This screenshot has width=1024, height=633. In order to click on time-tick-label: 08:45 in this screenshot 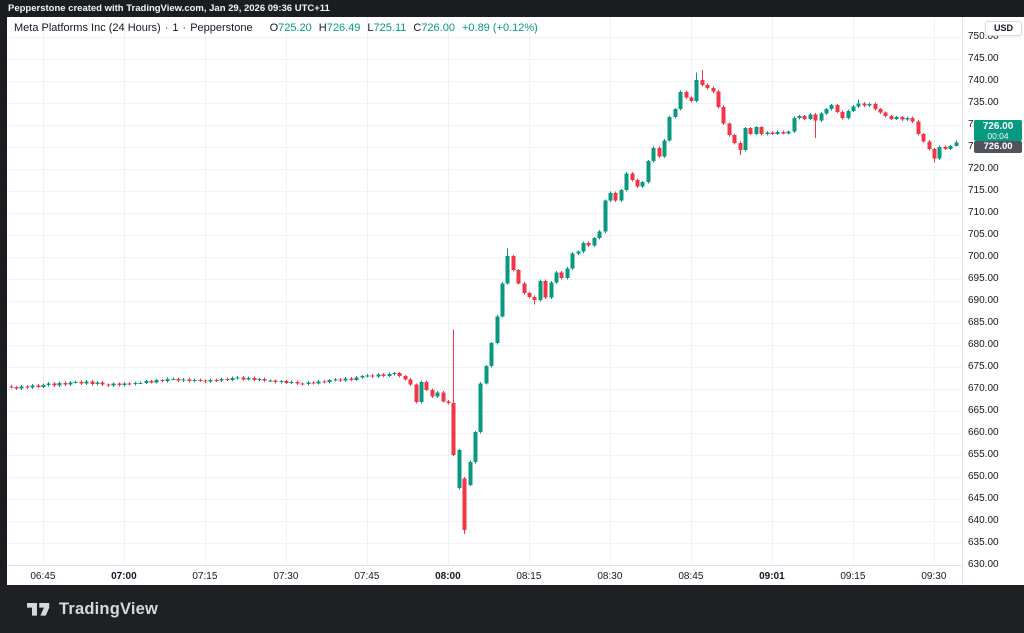, I will do `click(691, 576)`.